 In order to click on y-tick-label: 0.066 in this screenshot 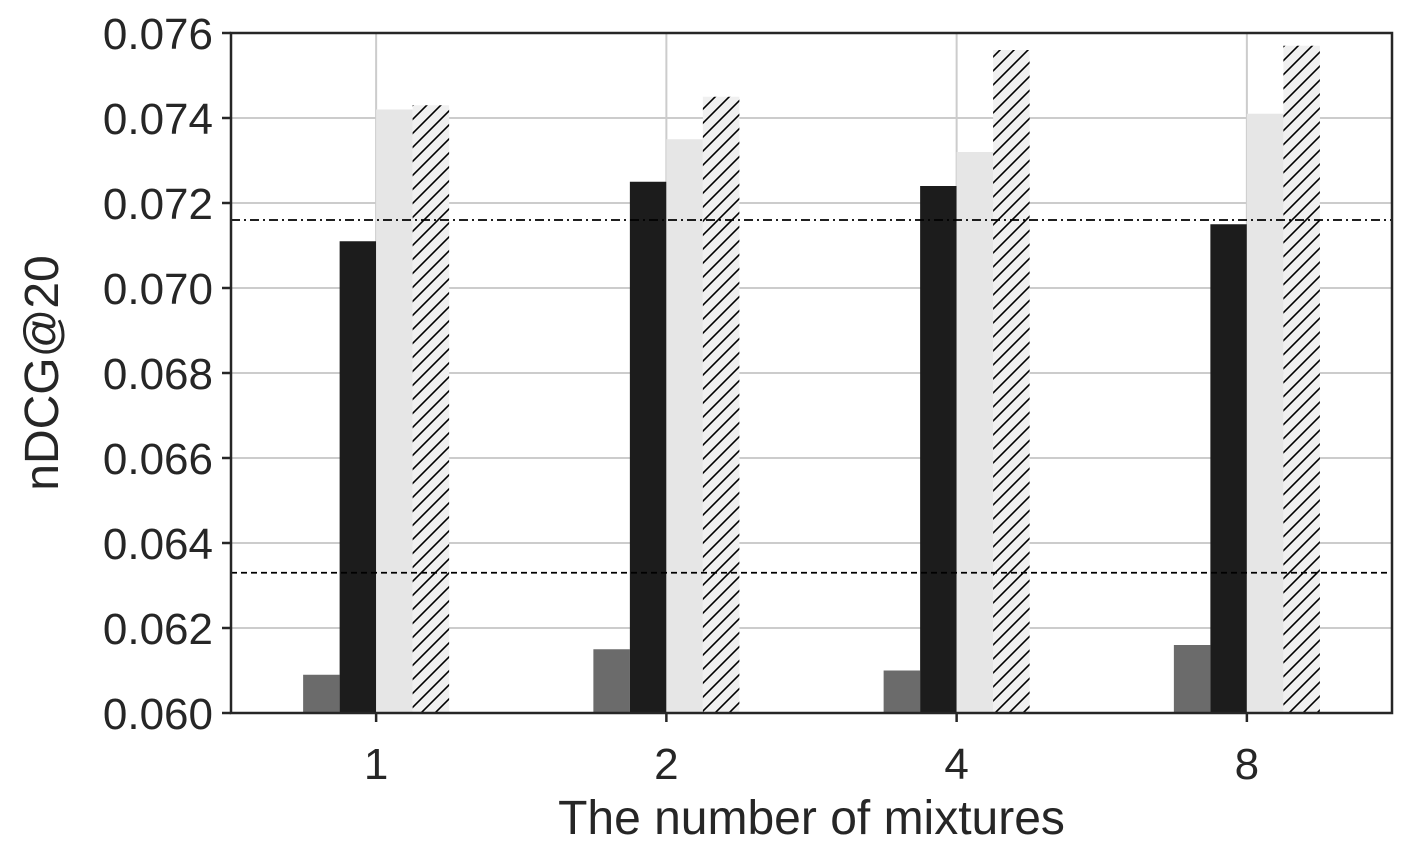, I will do `click(158, 459)`.